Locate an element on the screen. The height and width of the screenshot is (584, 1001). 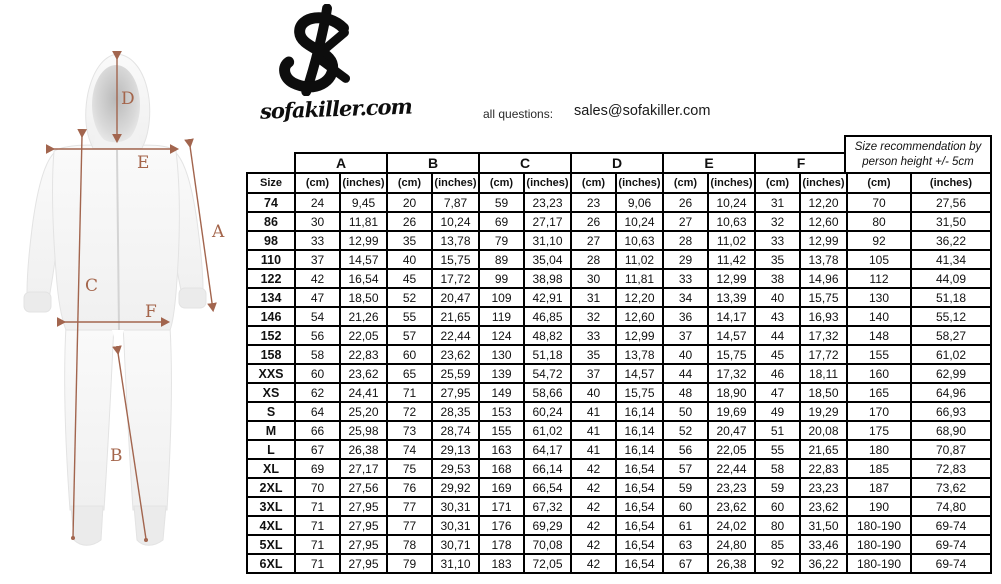
measurement-cell: 54 is located at coordinates (317, 316).